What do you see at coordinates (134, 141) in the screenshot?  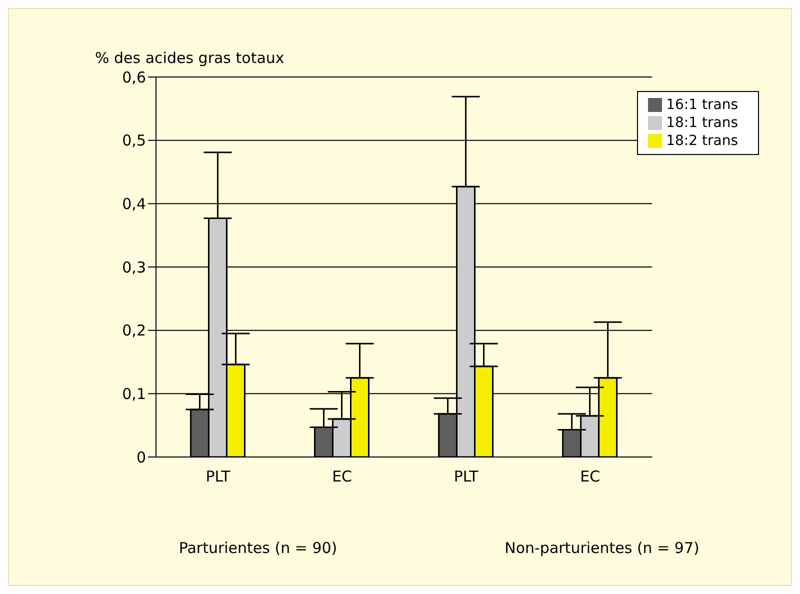 I see `y-tick-label: 0,5` at bounding box center [134, 141].